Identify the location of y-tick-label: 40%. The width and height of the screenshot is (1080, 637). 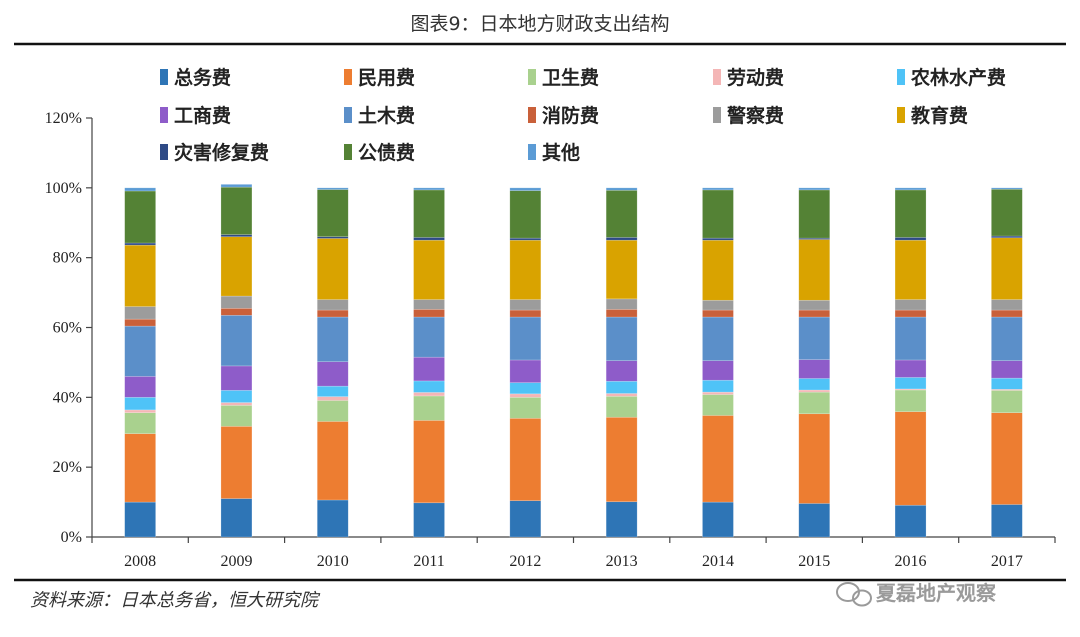
(67, 397).